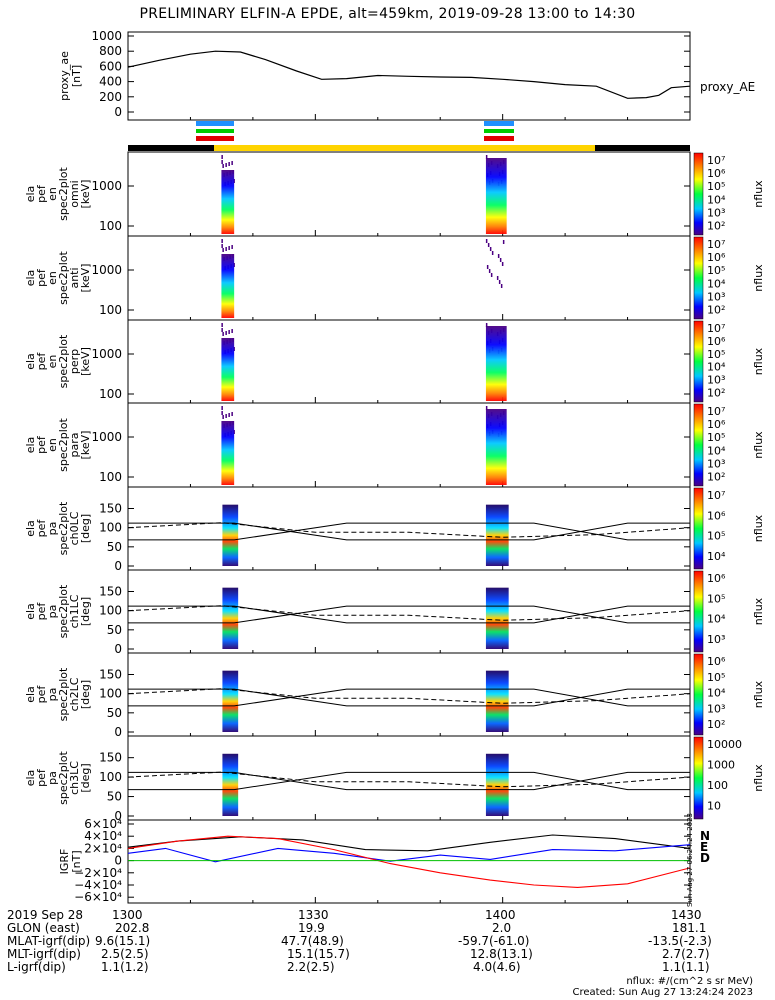 The image size is (775, 1000). Describe the element at coordinates (318, 954) in the screenshot. I see `footer-cell: 15.1(15.7)` at that location.